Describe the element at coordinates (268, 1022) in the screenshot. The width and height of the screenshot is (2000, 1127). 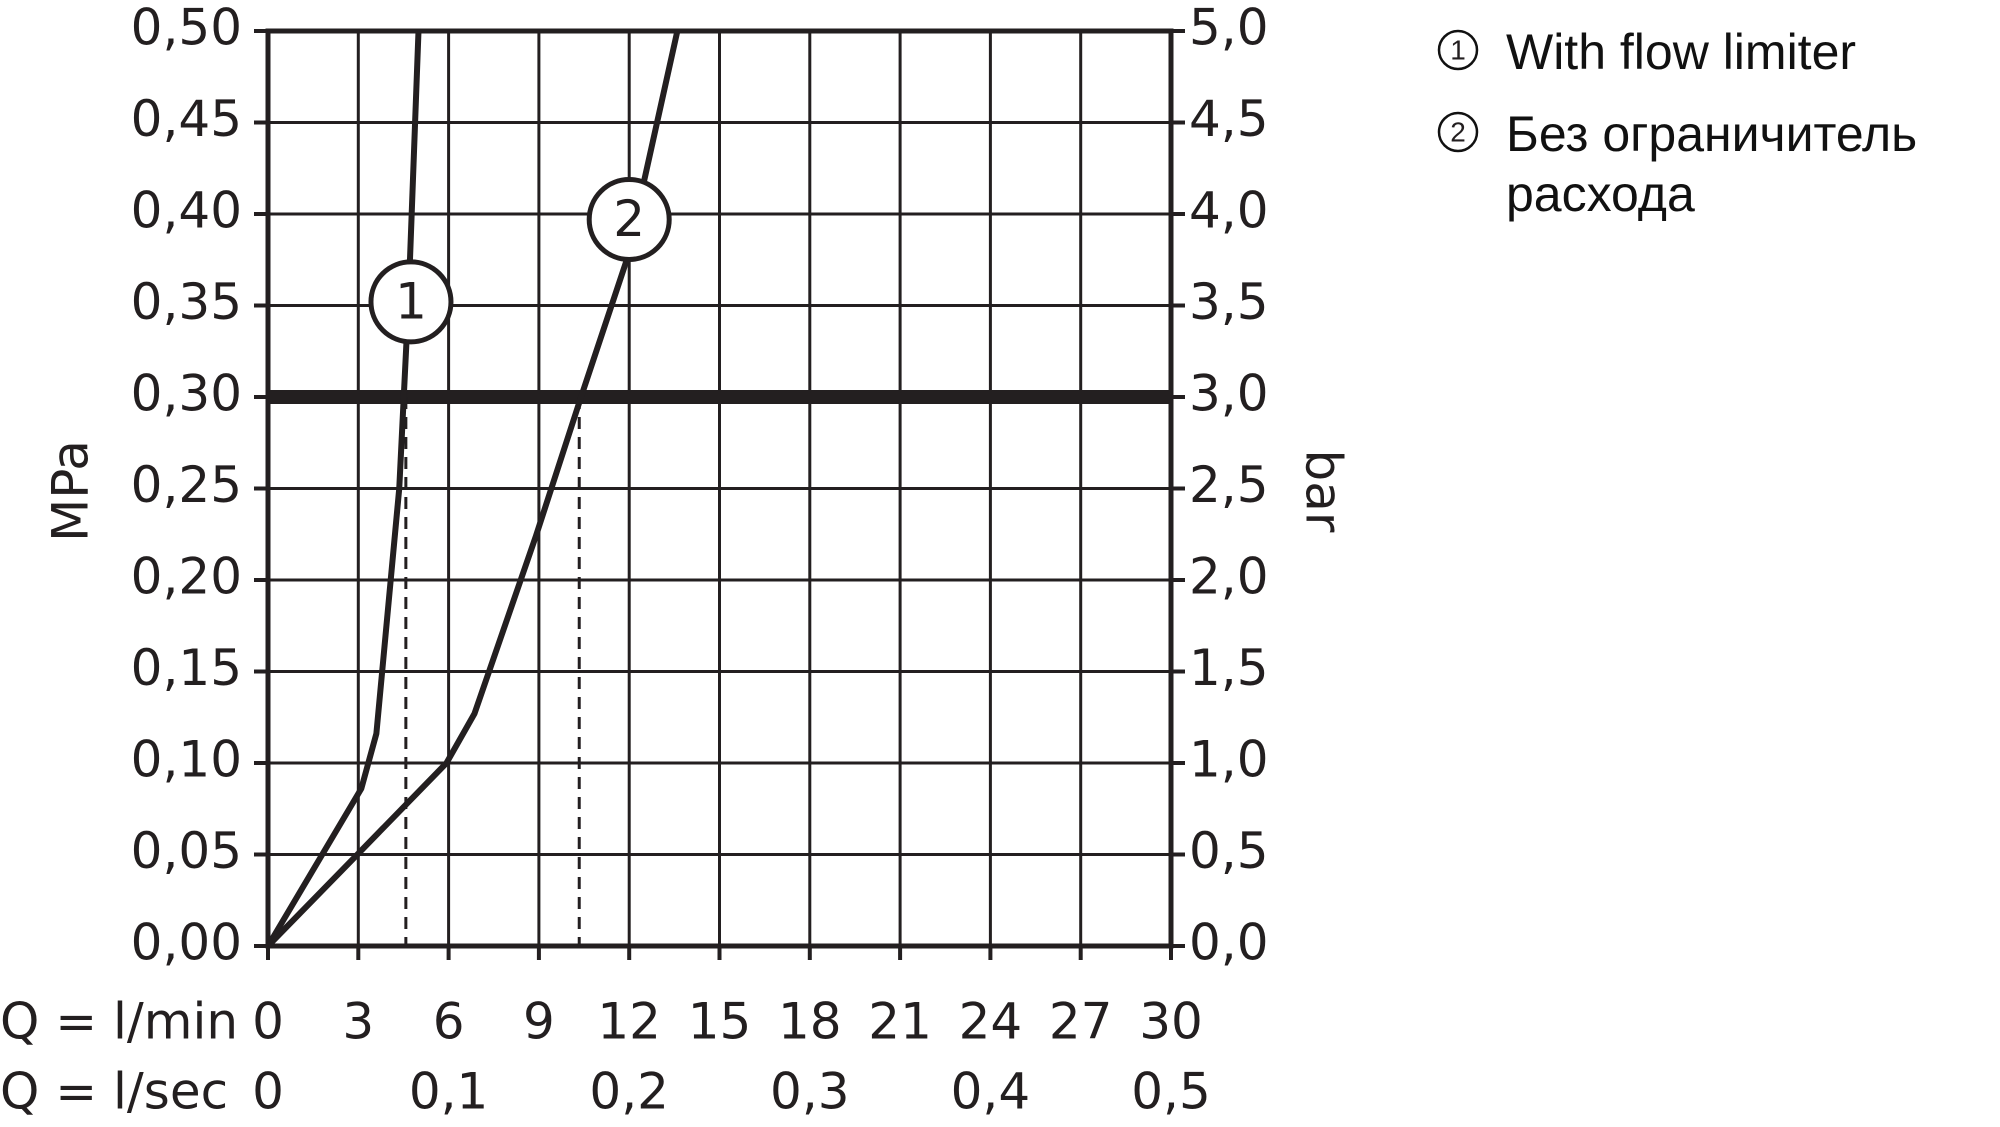
I see `x-tick-label: 0` at that location.